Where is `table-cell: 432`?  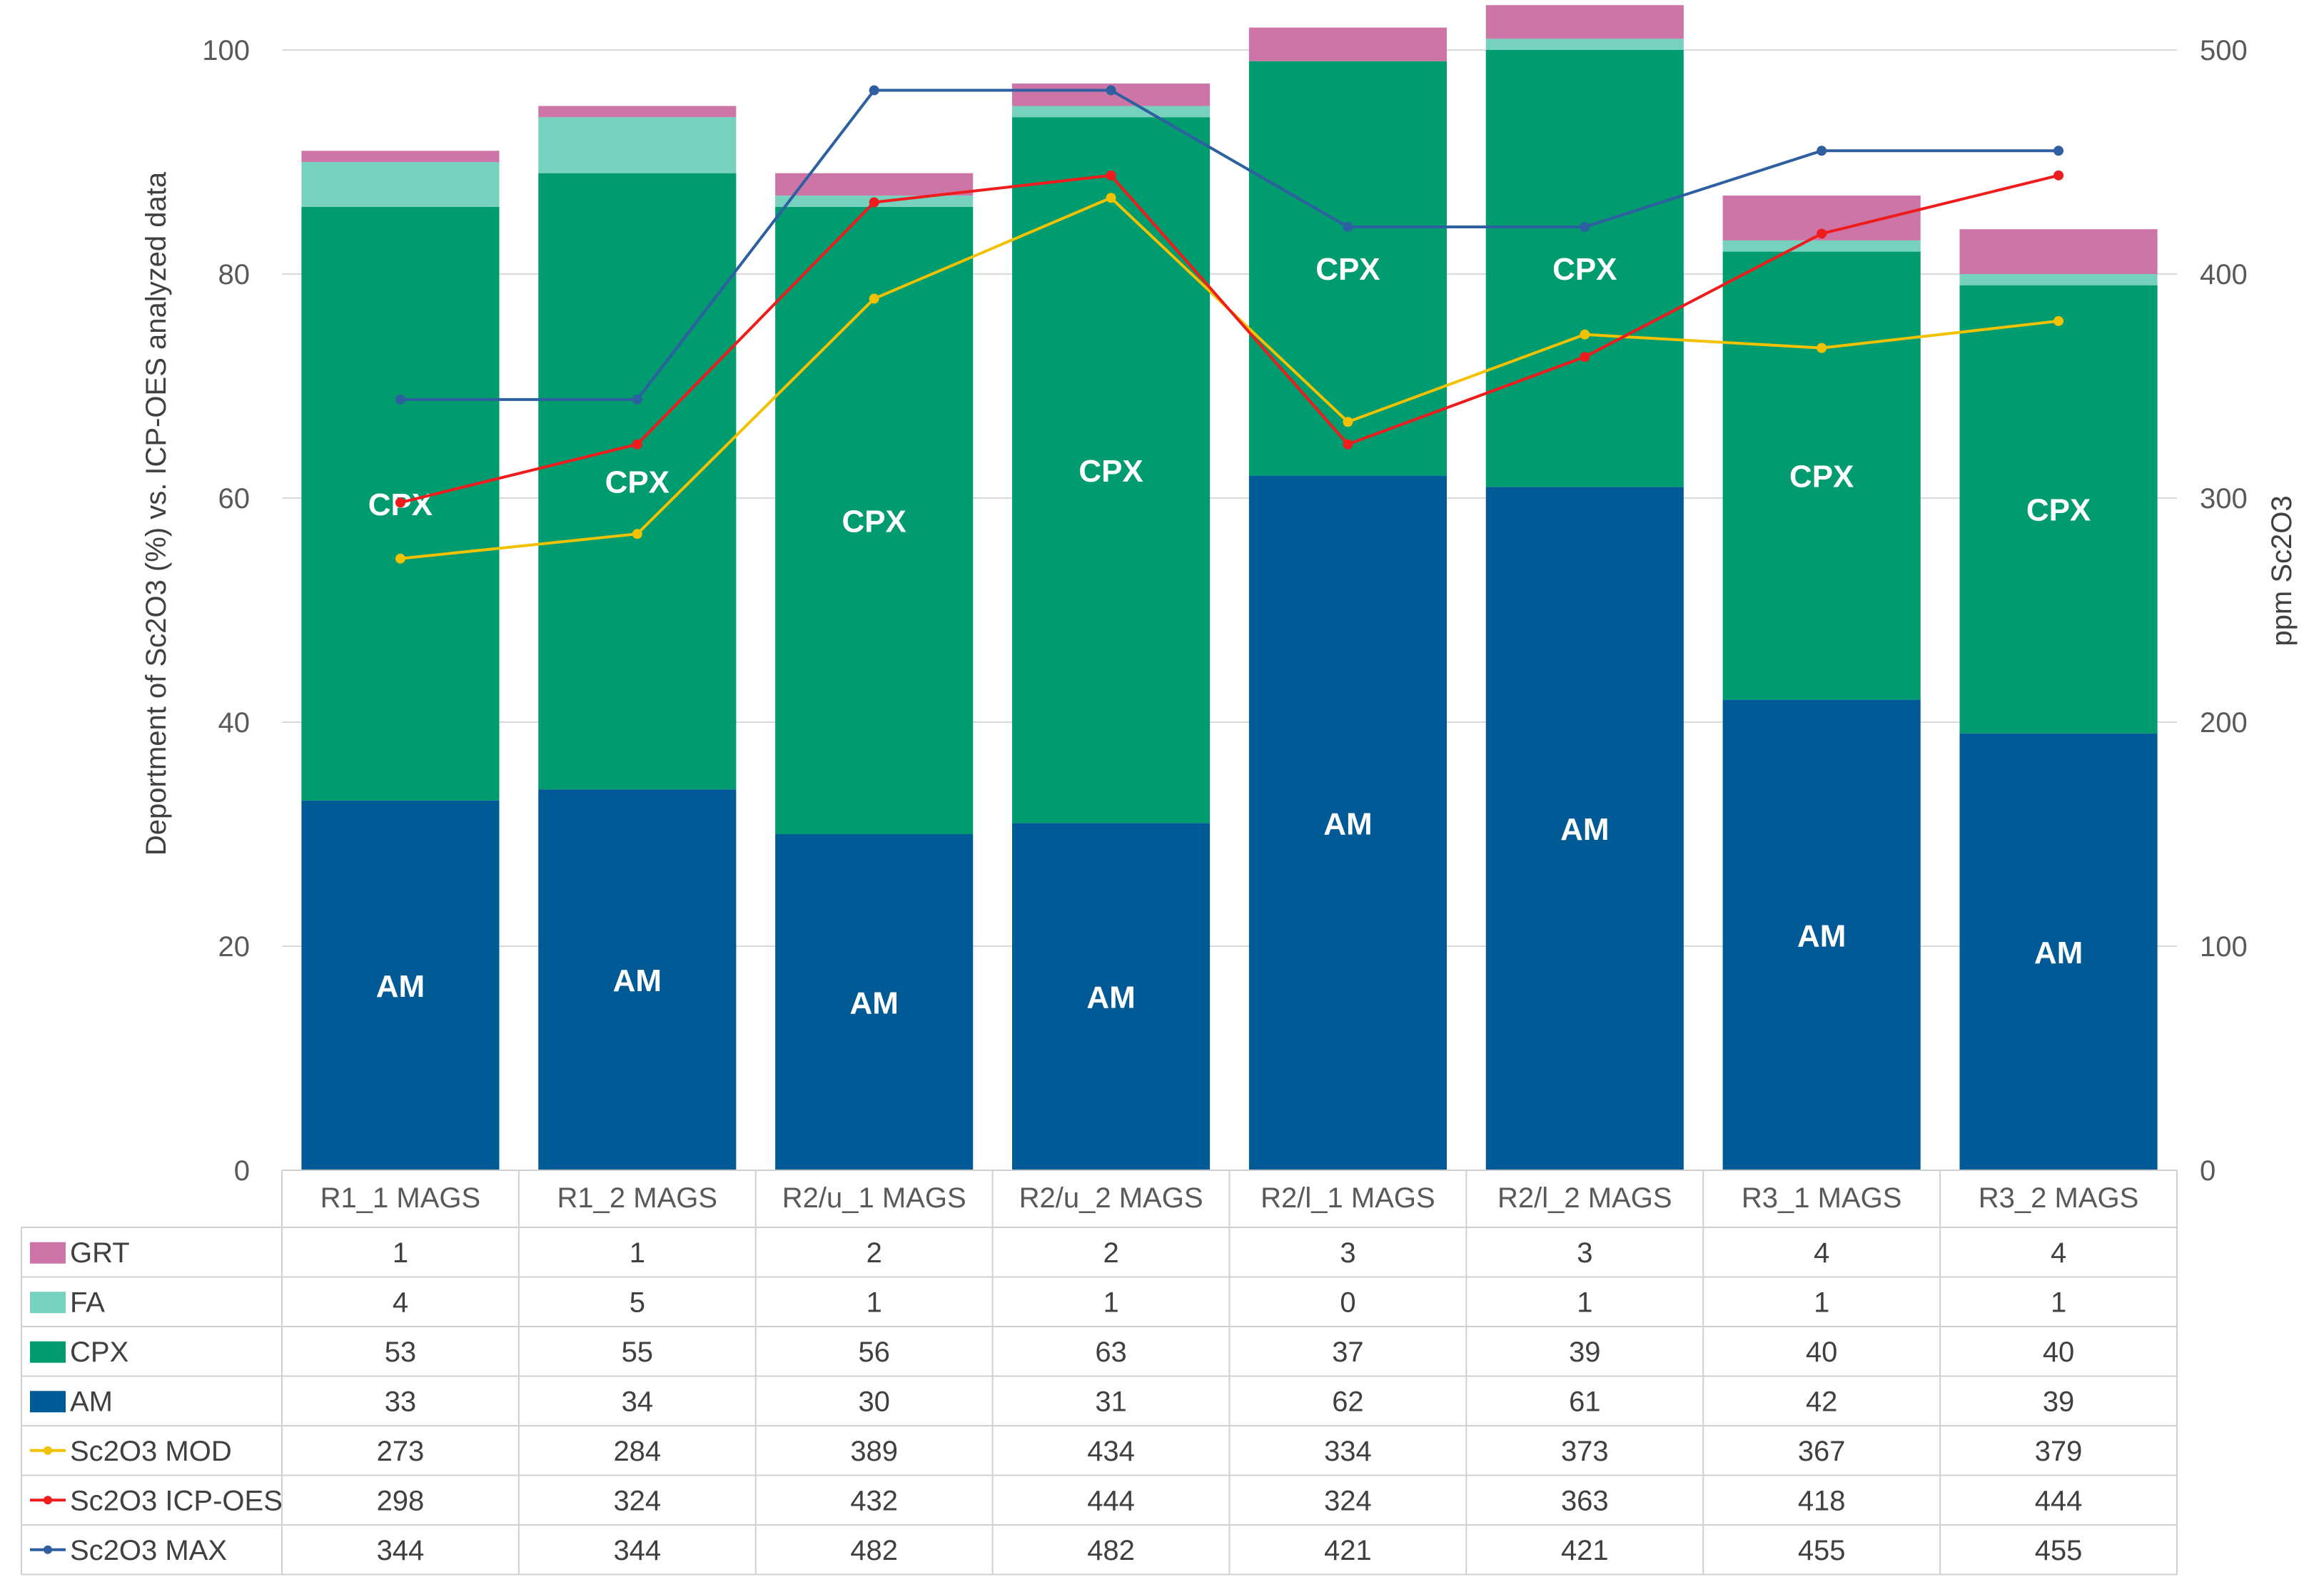
table-cell: 432 is located at coordinates (874, 1500).